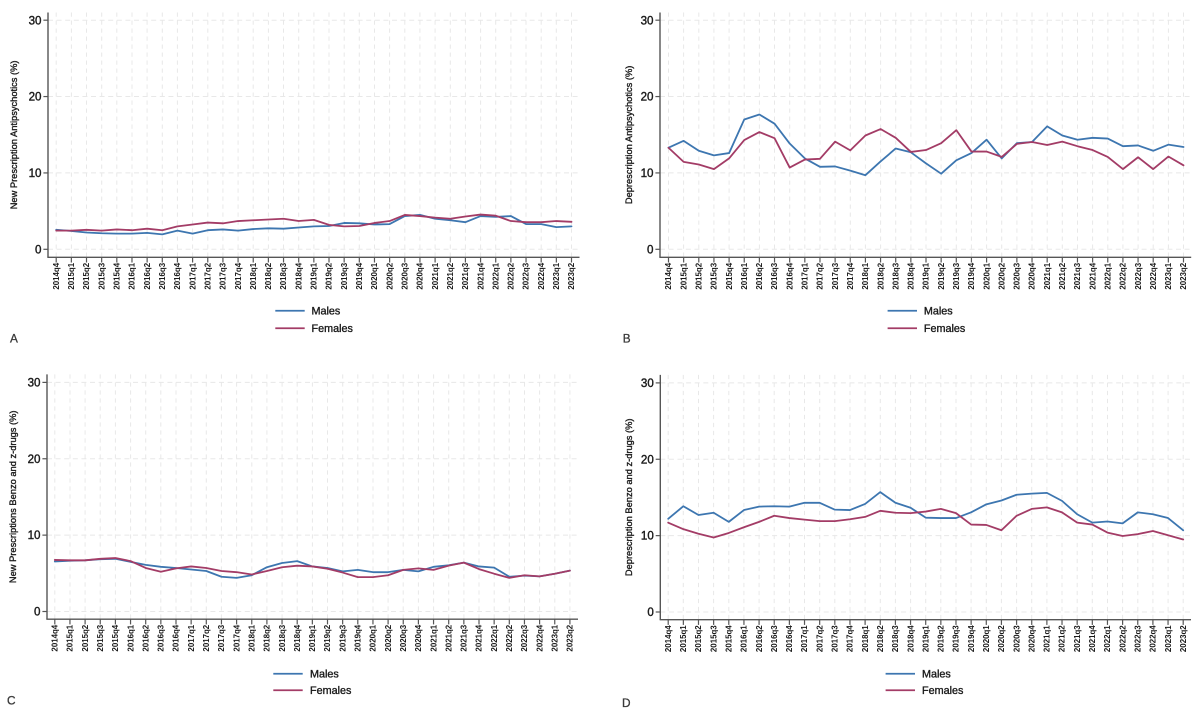 The image size is (1200, 721). Describe the element at coordinates (629, 497) in the screenshot. I see `svg-text:Deprescription Benzo and z-dru: Deprescription Benzo and z-drugs (%)` at that location.